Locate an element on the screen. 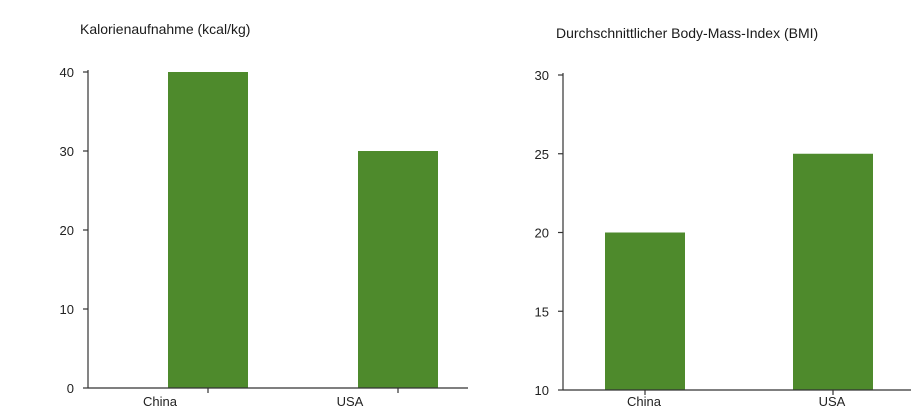  y-tick-label: 0 is located at coordinates (70, 388).